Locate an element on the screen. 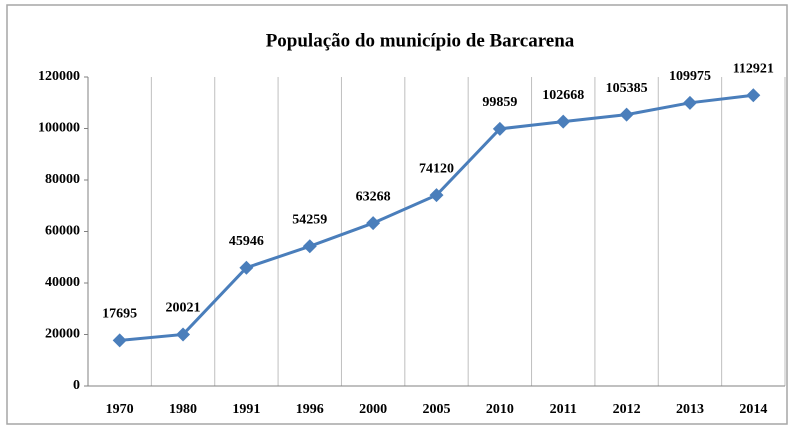 The height and width of the screenshot is (429, 791). y-tick-label: 60000 is located at coordinates (62, 231).